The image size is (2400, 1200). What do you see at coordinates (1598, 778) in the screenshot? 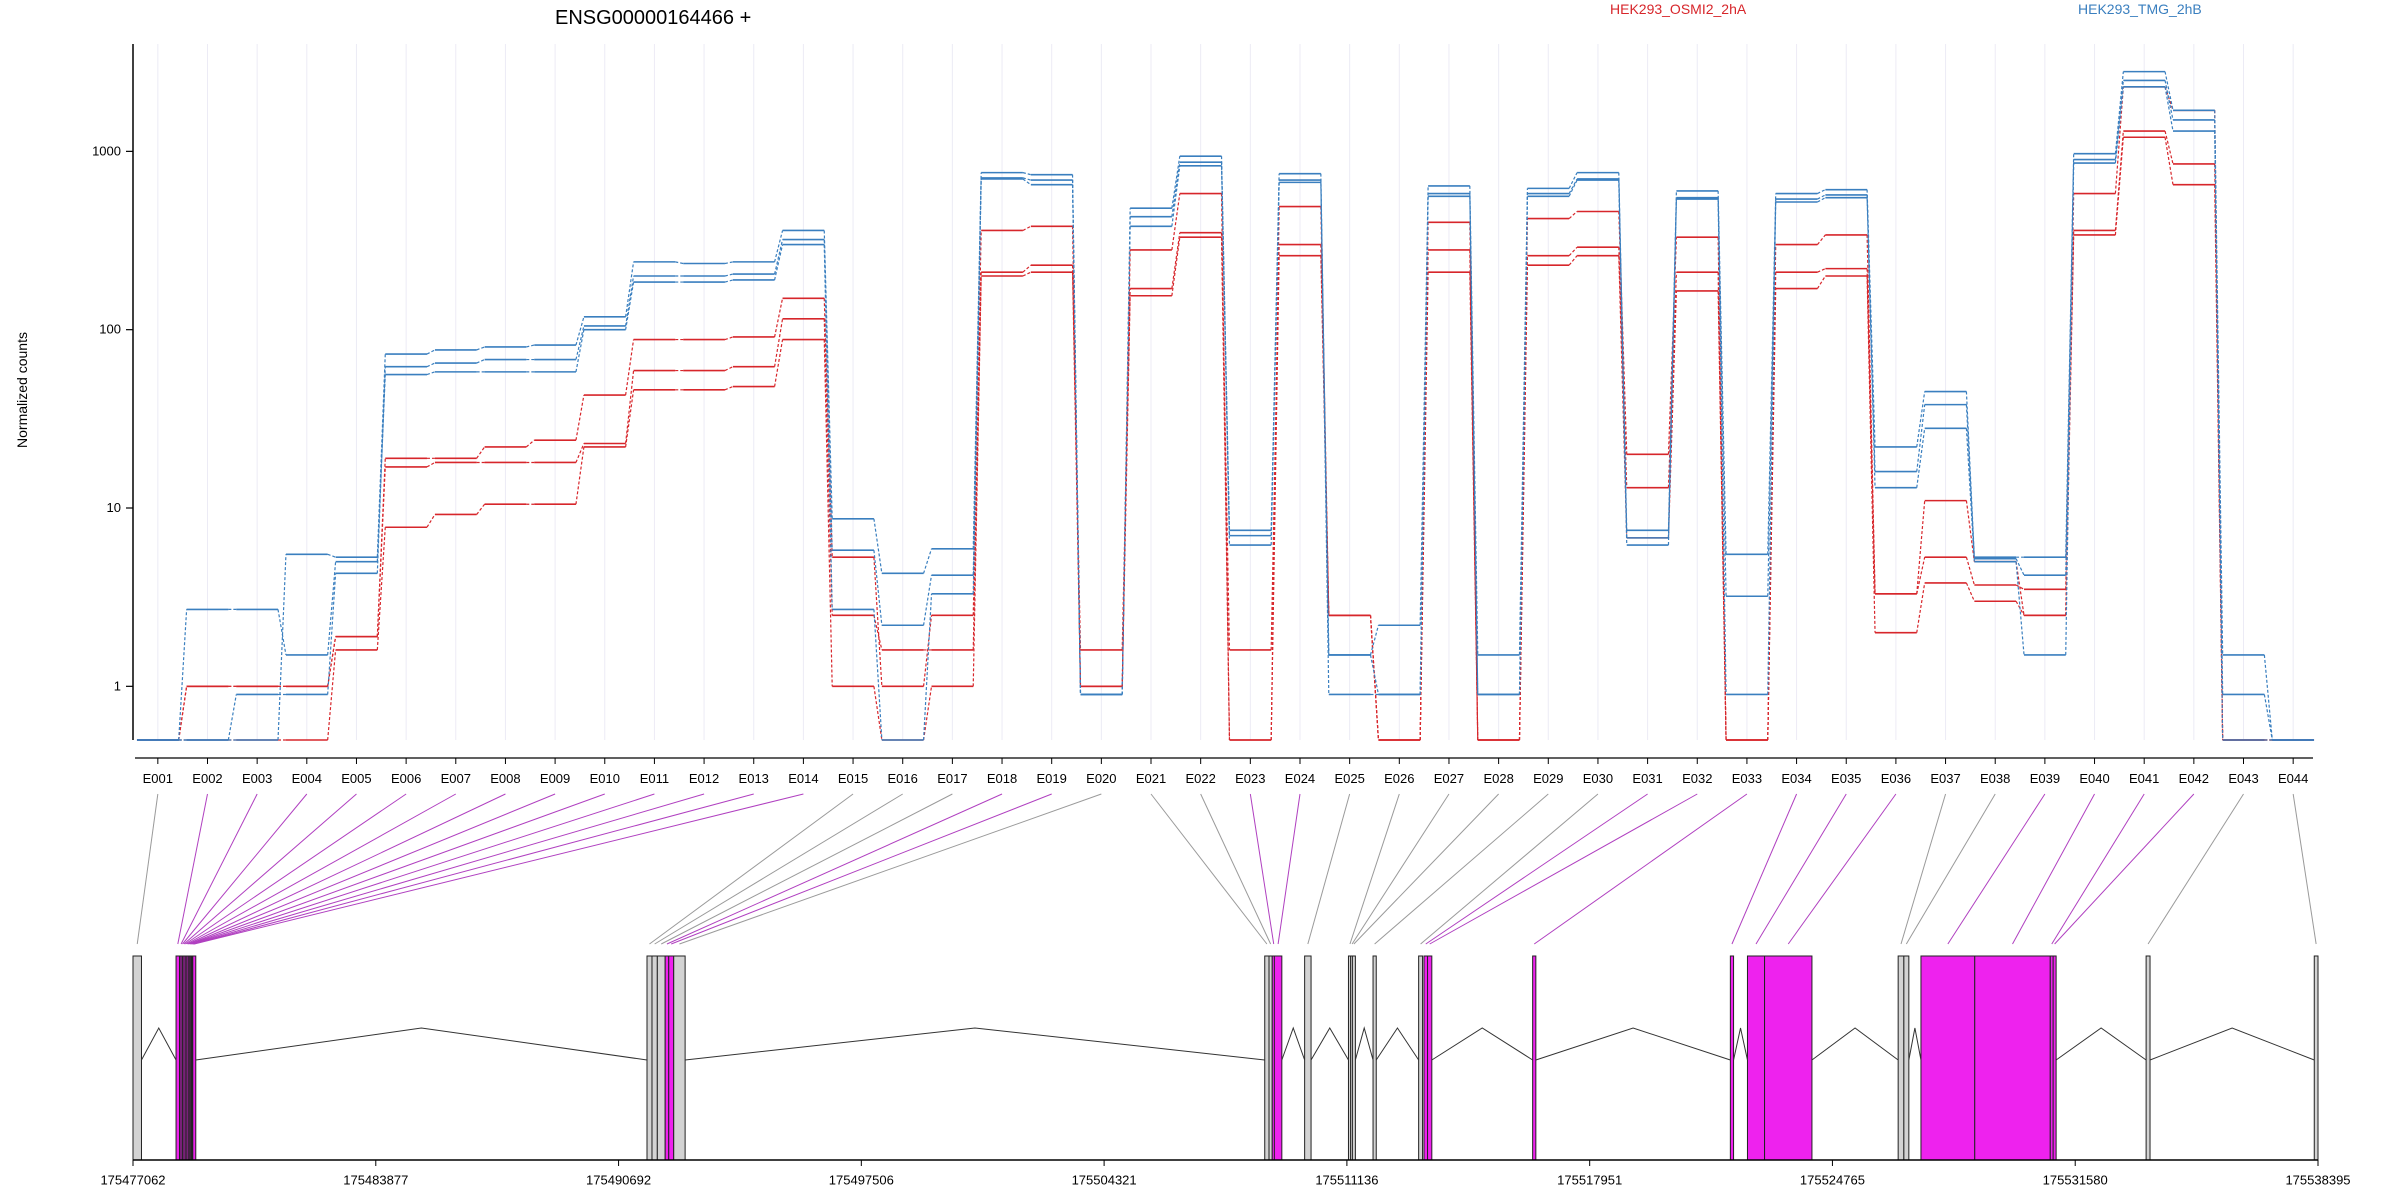
I see `exon-label-E030: E030` at bounding box center [1598, 778].